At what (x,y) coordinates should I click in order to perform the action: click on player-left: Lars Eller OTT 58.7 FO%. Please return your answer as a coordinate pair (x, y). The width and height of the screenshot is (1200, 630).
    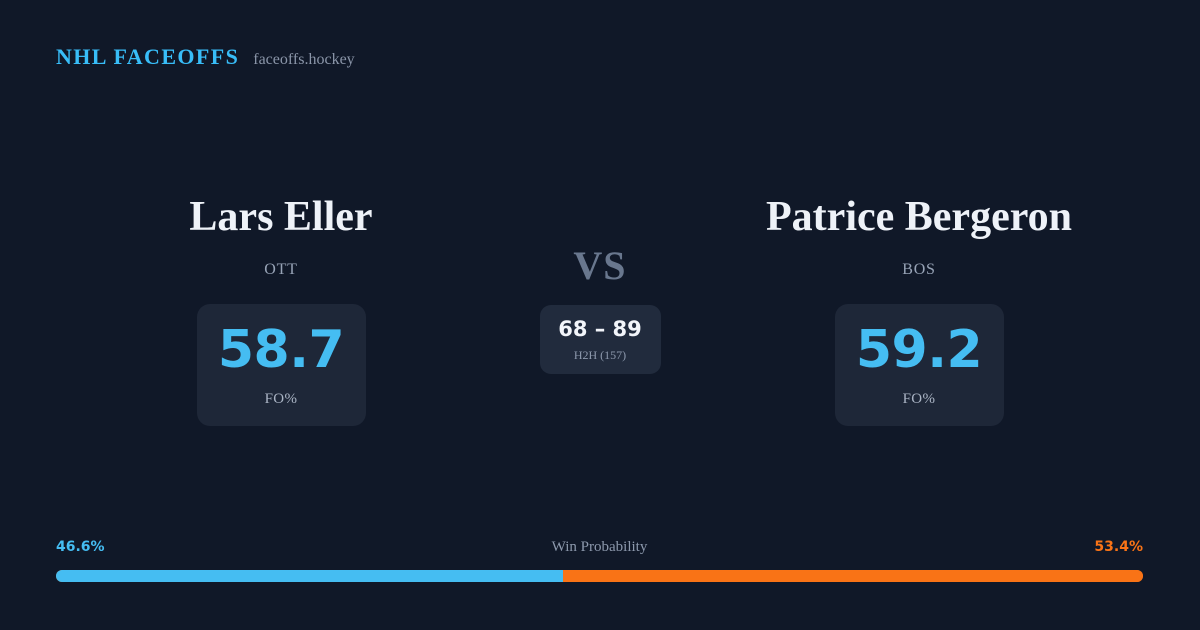
    Looking at the image, I should click on (281, 311).